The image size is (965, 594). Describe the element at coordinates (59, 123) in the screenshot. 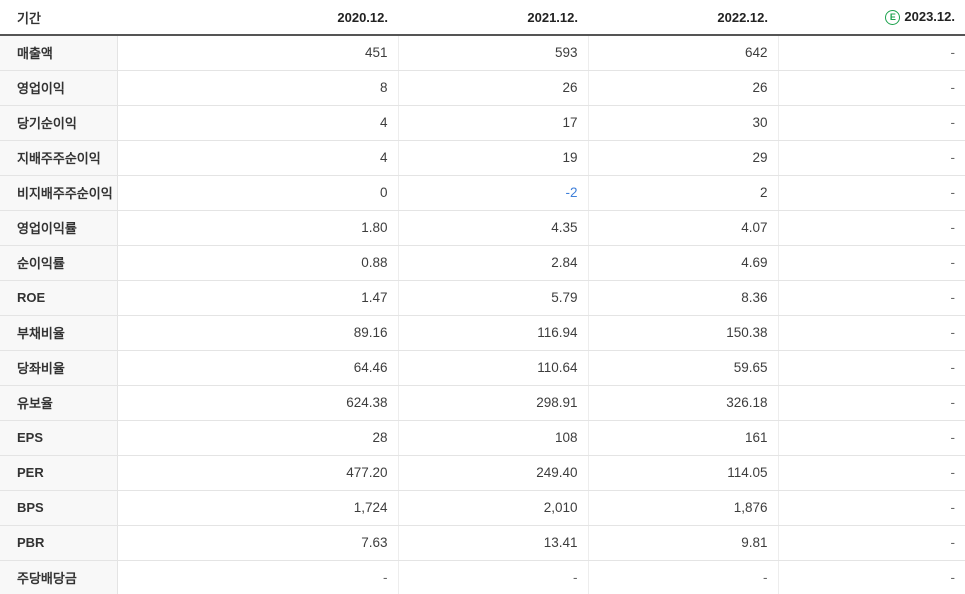

I see `row-label: 당기순이익` at that location.